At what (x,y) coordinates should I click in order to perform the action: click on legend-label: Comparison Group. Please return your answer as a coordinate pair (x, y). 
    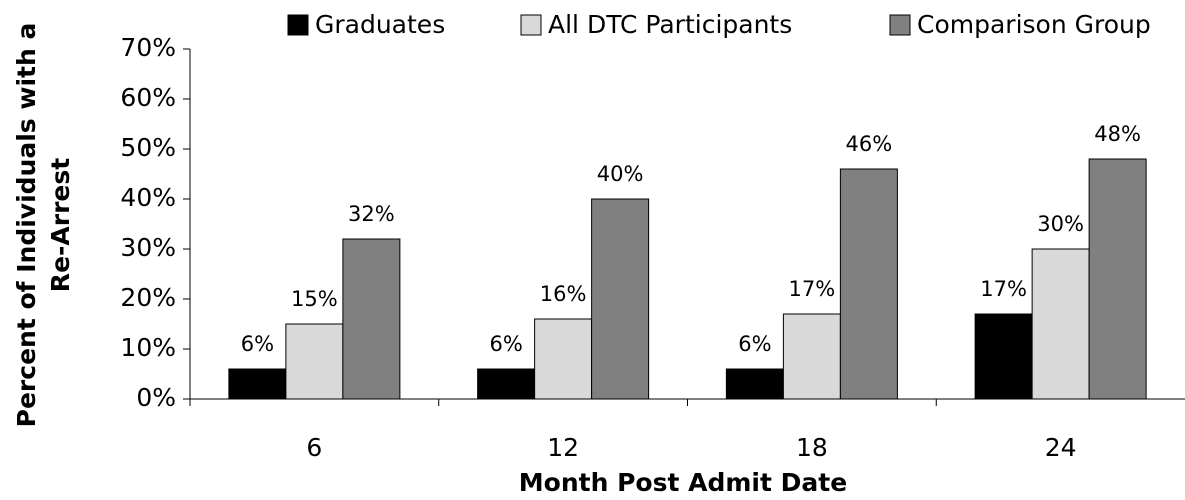
    Looking at the image, I should click on (1034, 24).